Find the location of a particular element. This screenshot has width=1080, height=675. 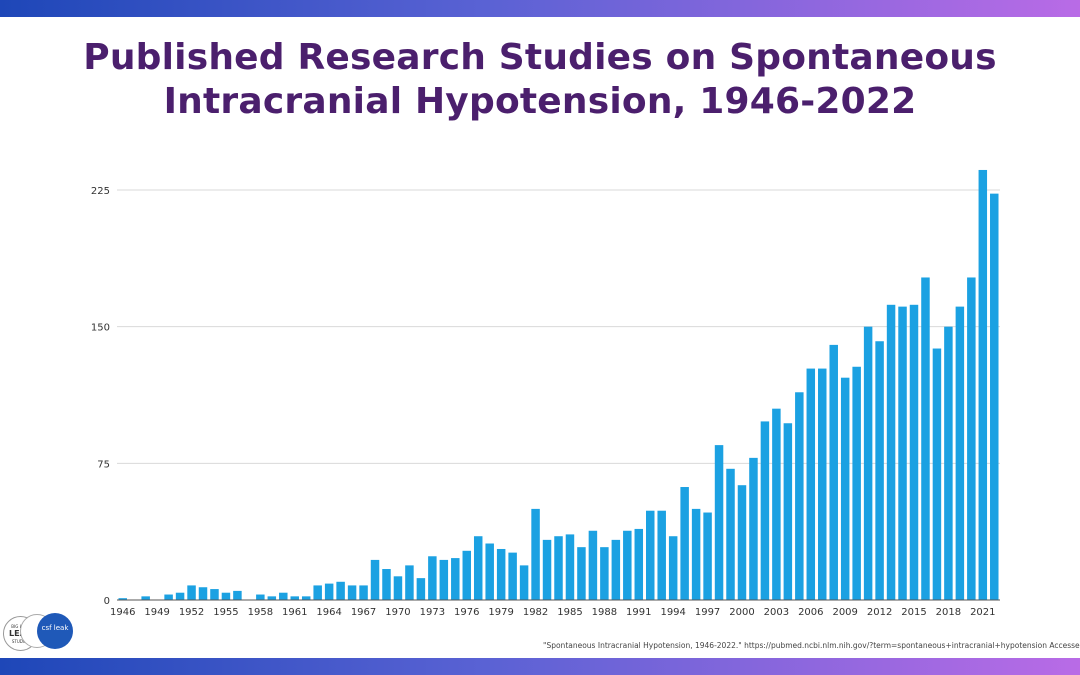

x-tick-label: 1955 is located at coordinates (225, 612).